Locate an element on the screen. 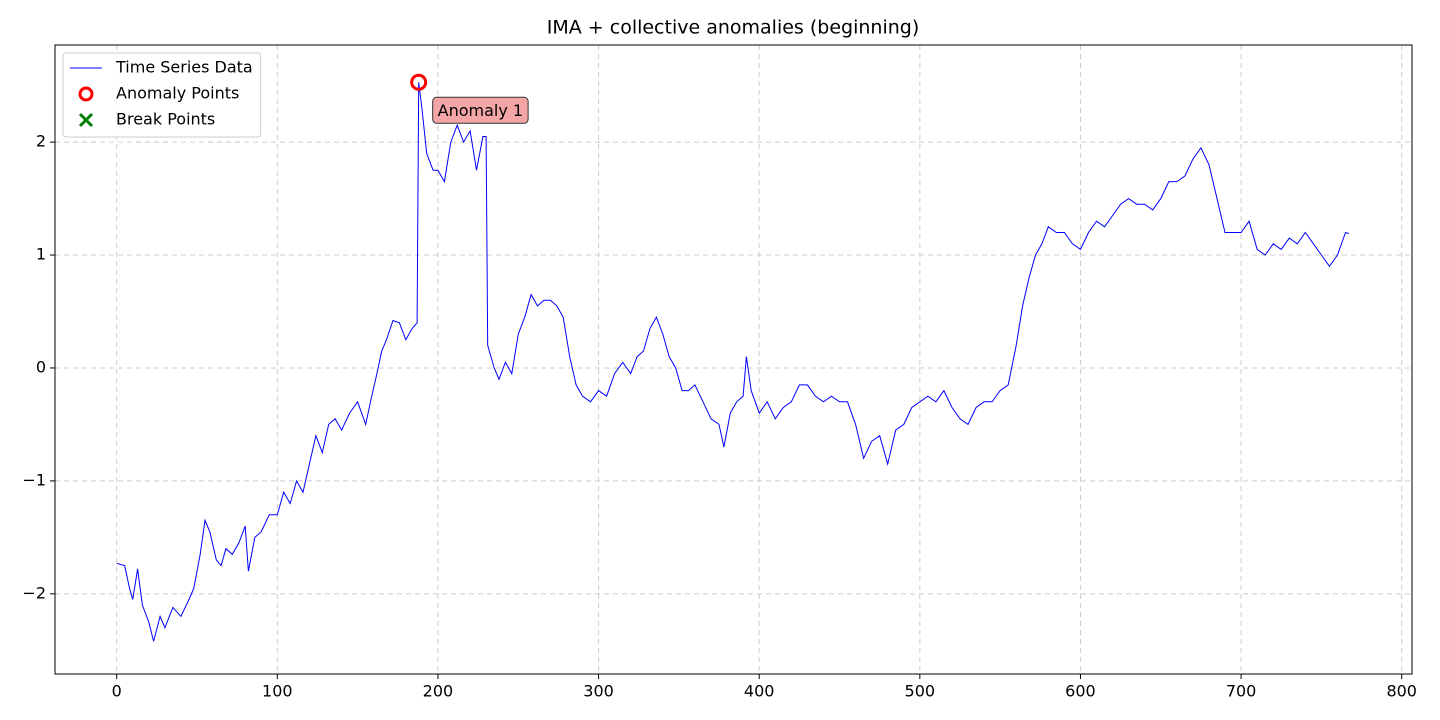  y-tick-label: 1 is located at coordinates (41, 254).